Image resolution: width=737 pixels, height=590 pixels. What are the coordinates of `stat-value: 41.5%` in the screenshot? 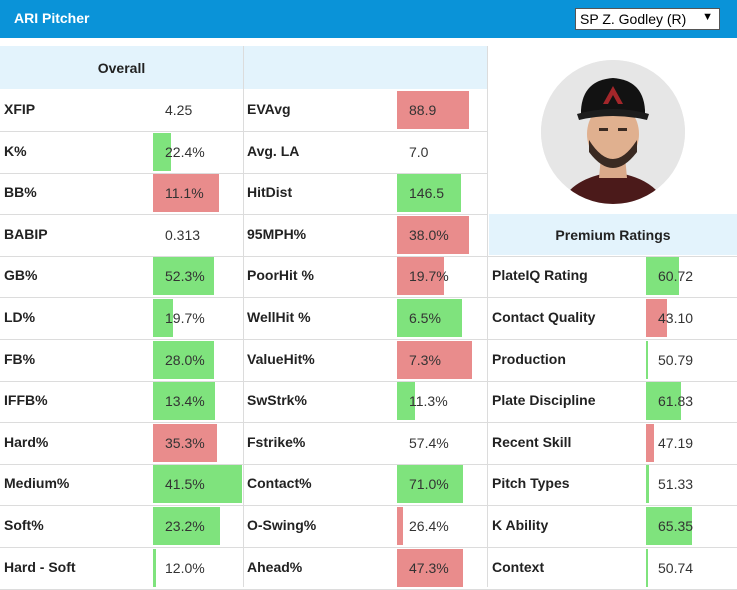 It's located at (185, 484).